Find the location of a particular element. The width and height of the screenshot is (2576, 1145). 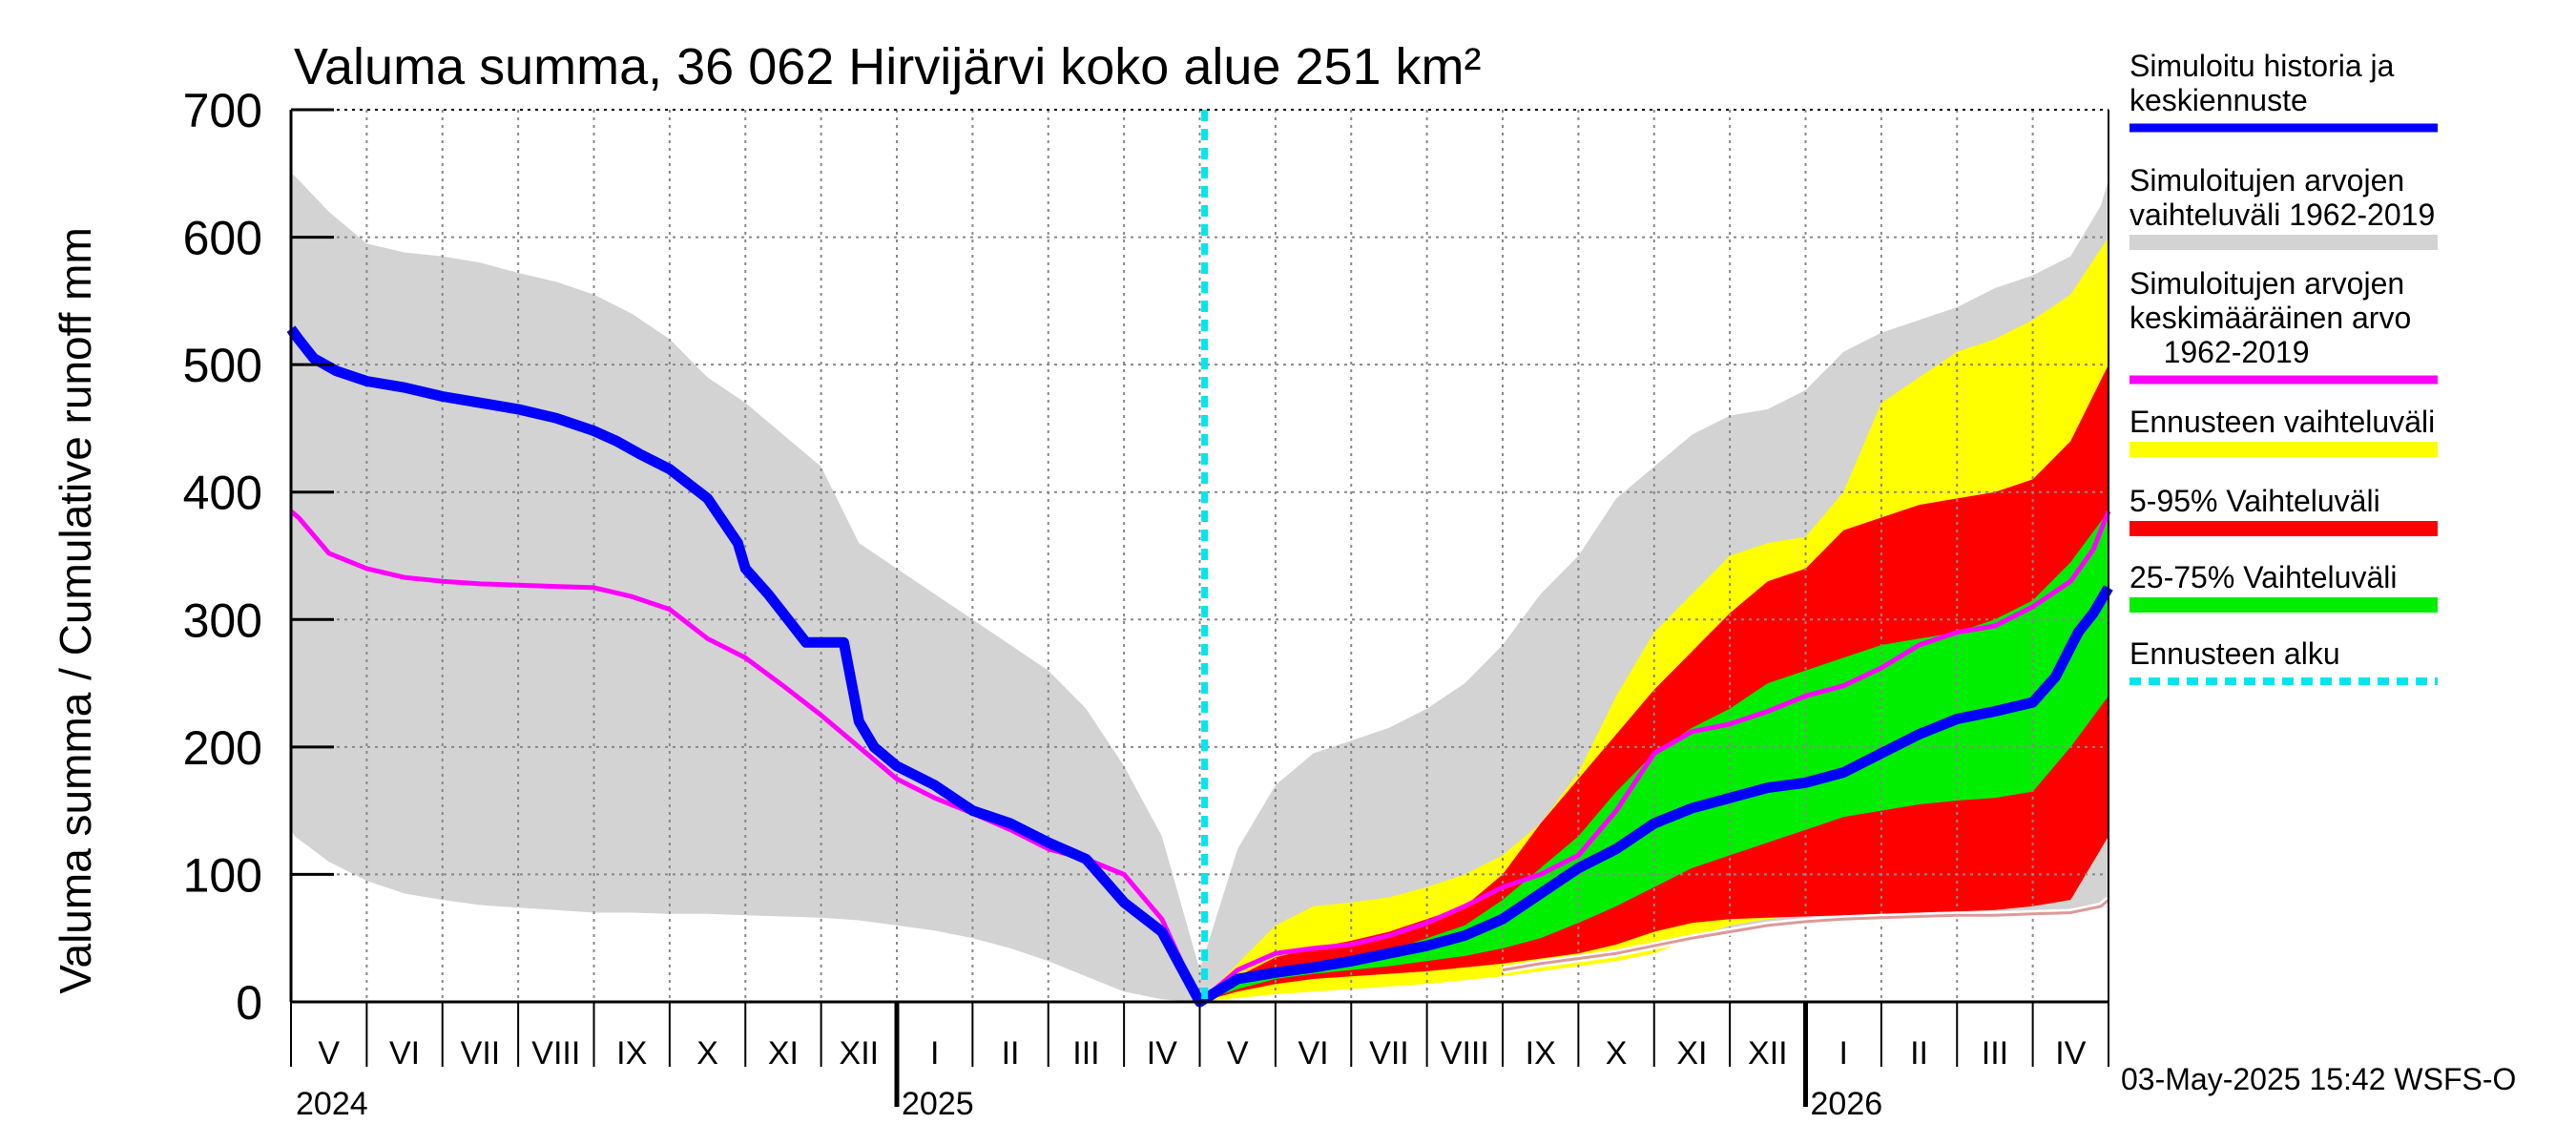

legend-item: 5-95% Vaihteluväli is located at coordinates (2283, 510).